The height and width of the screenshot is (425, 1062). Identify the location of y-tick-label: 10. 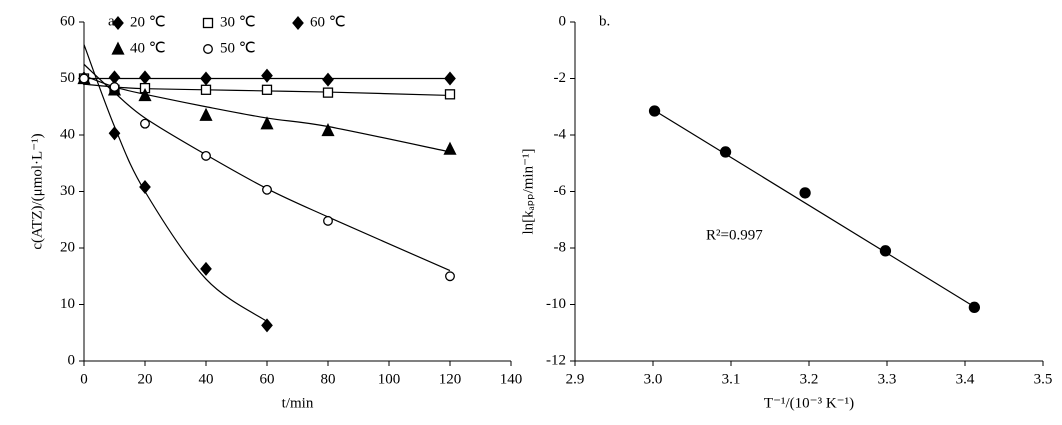
(67, 304).